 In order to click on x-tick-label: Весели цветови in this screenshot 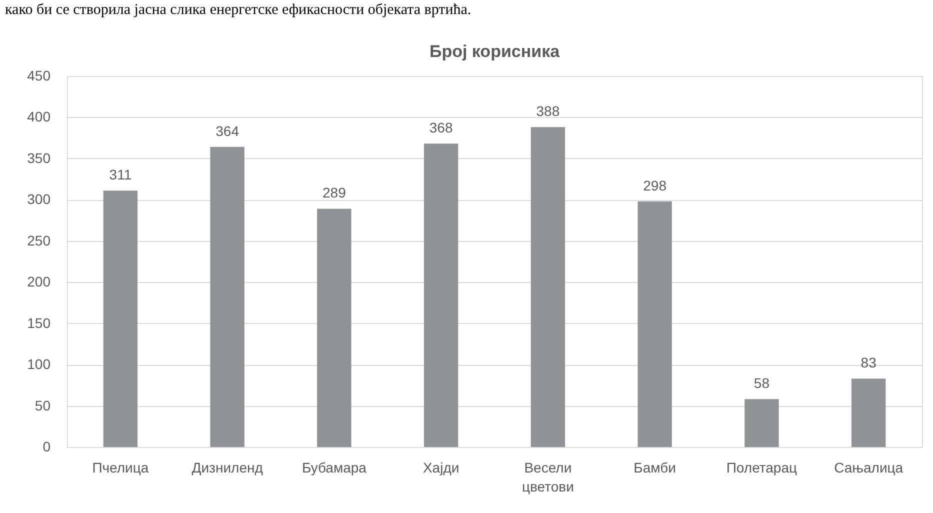, I will do `click(548, 477)`.